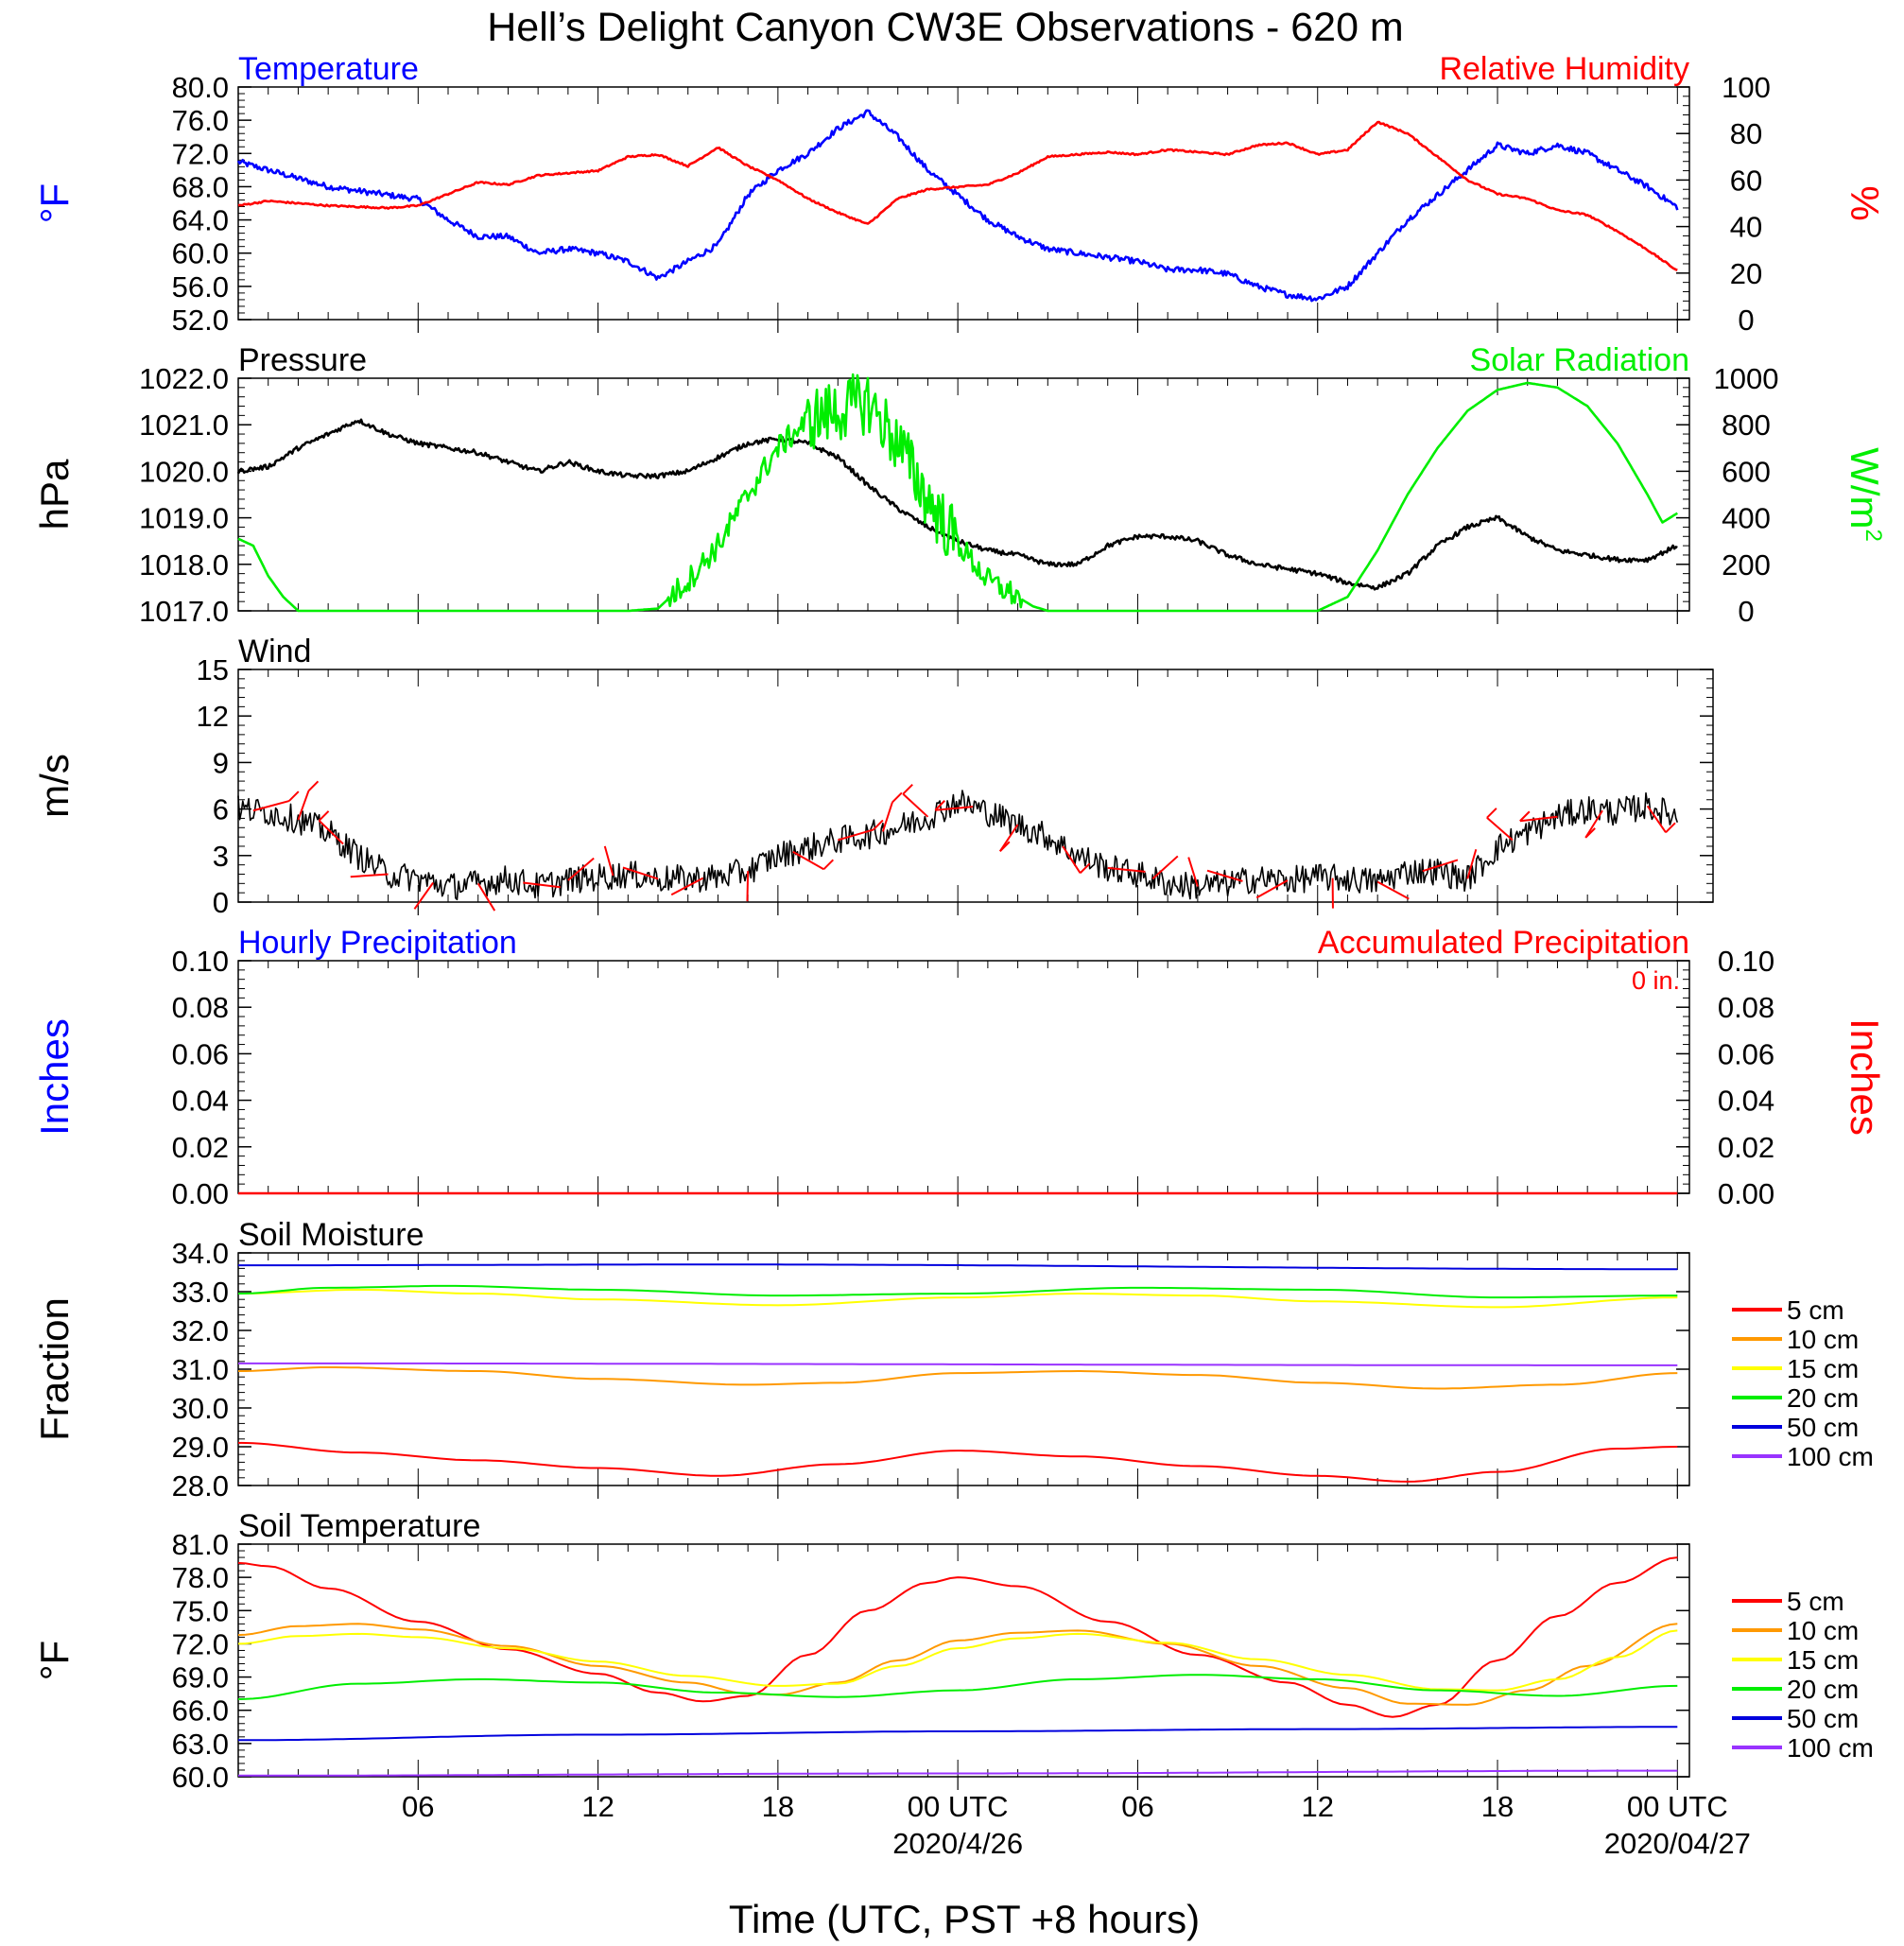  I want to click on y-tick-label-right: 200, so click(1746, 565).